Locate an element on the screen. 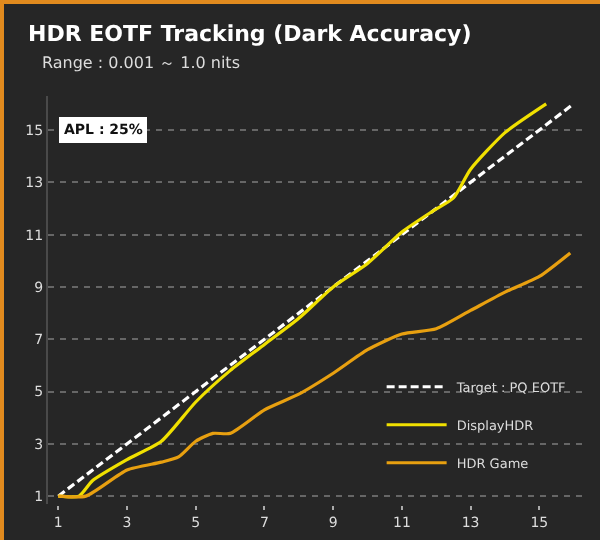  chart-title: HDR EOTF Tracking (Dark Accuracy) is located at coordinates (250, 34).